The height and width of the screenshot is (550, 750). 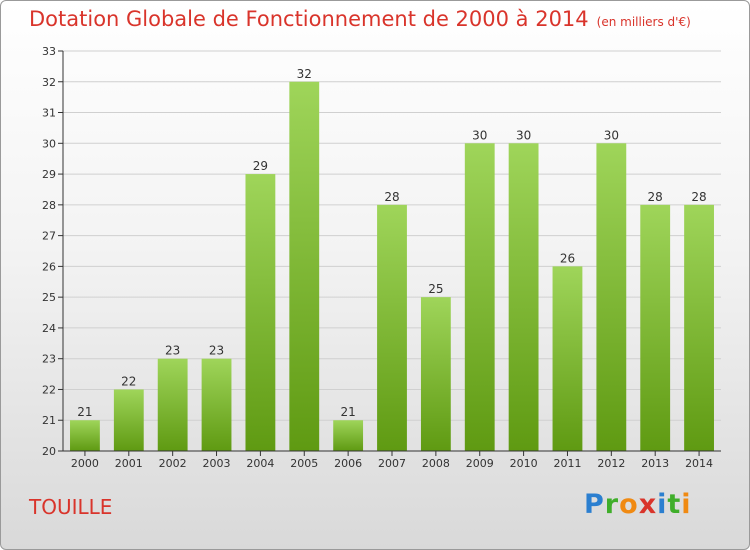 What do you see at coordinates (567, 258) in the screenshot?
I see `bar-value-label: 26` at bounding box center [567, 258].